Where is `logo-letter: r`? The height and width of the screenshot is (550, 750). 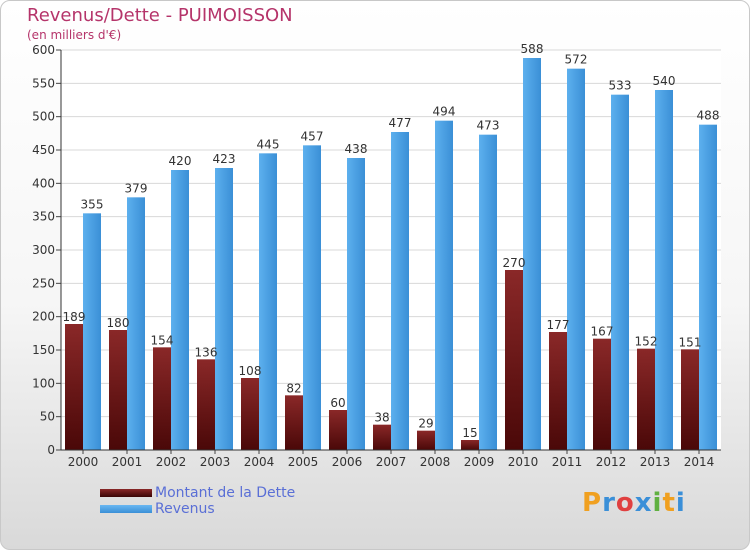 logo-letter: r is located at coordinates (609, 503).